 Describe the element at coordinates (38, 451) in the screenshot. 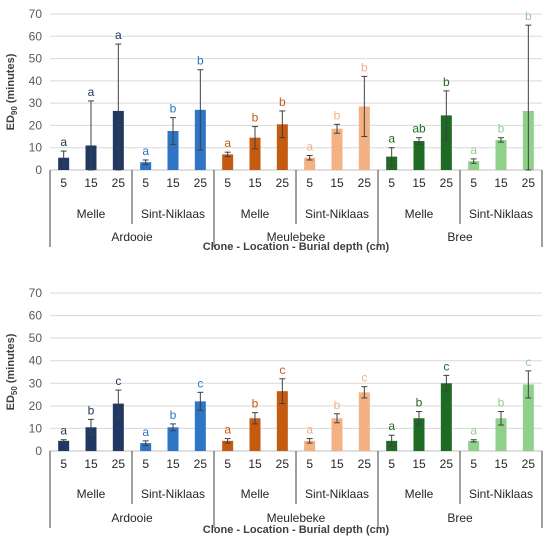

I see `y-tick-label: 0` at that location.